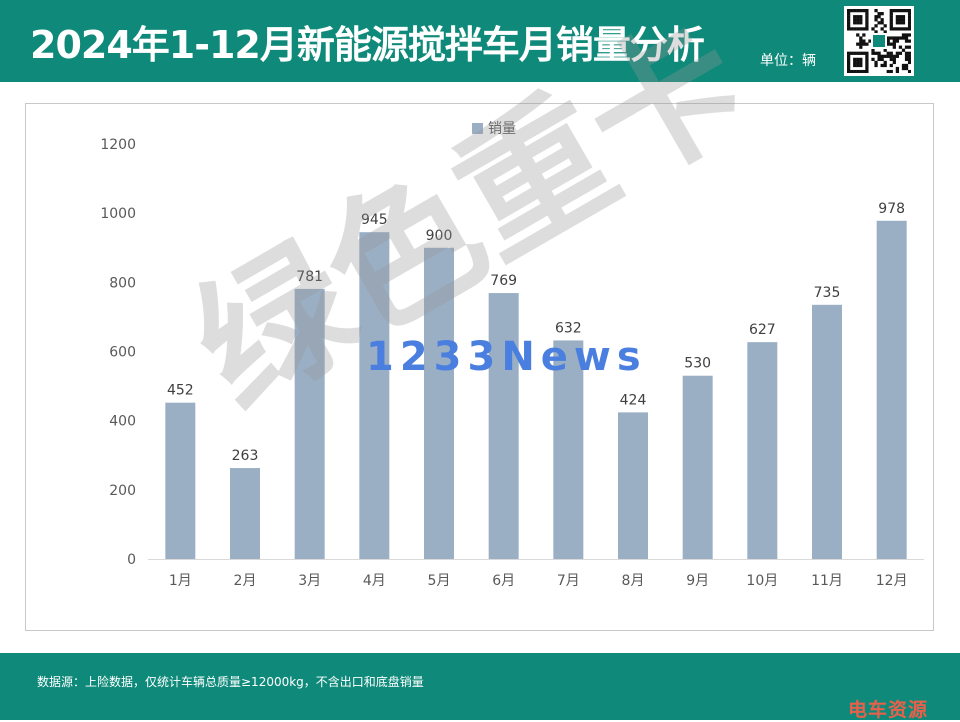 The image size is (960, 722). I want to click on x-tick-label: 5月, so click(439, 581).